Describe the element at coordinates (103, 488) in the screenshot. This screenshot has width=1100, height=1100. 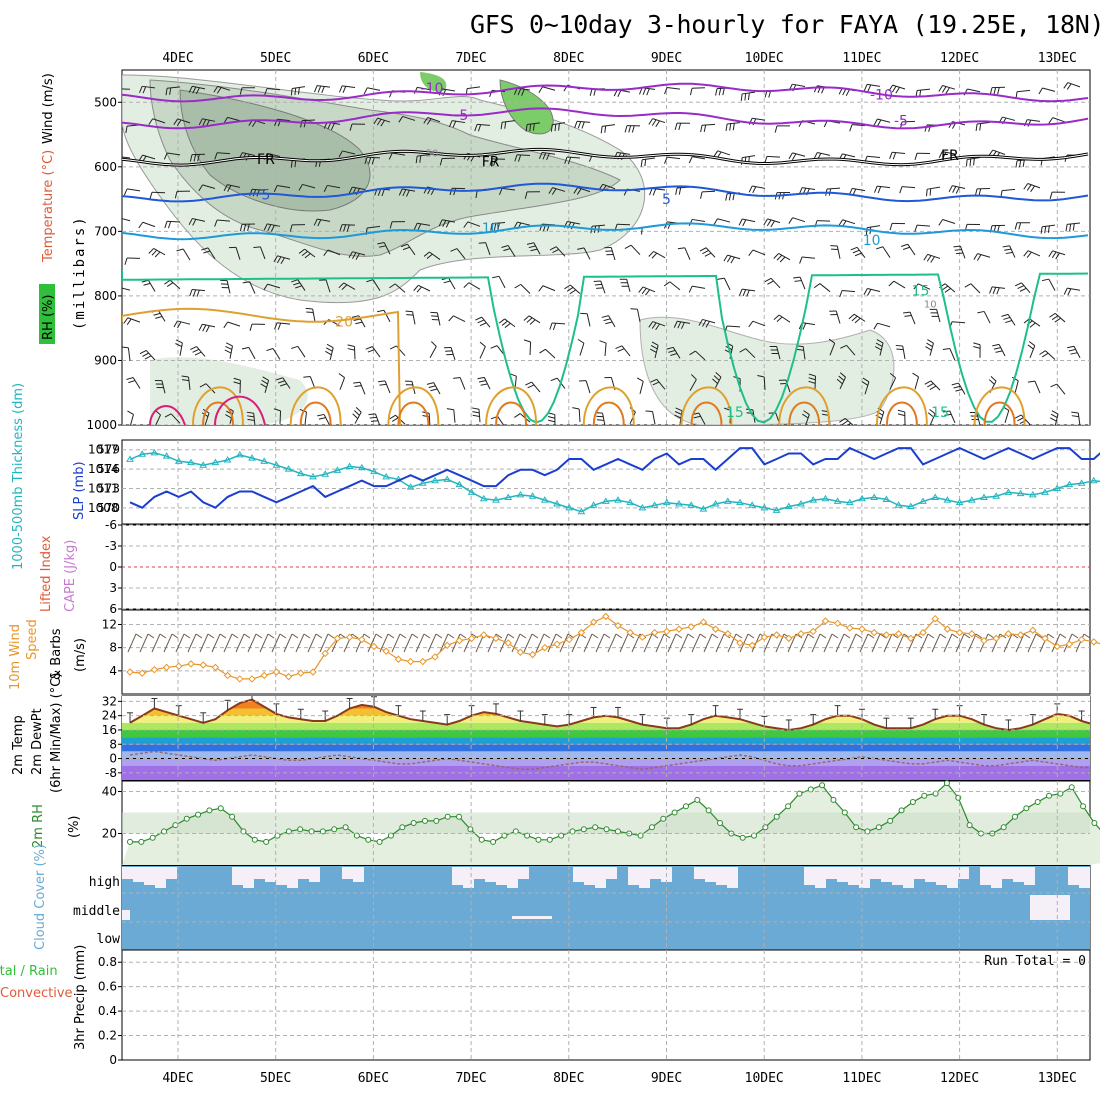
I see `slp-tick-label: 1011` at that location.